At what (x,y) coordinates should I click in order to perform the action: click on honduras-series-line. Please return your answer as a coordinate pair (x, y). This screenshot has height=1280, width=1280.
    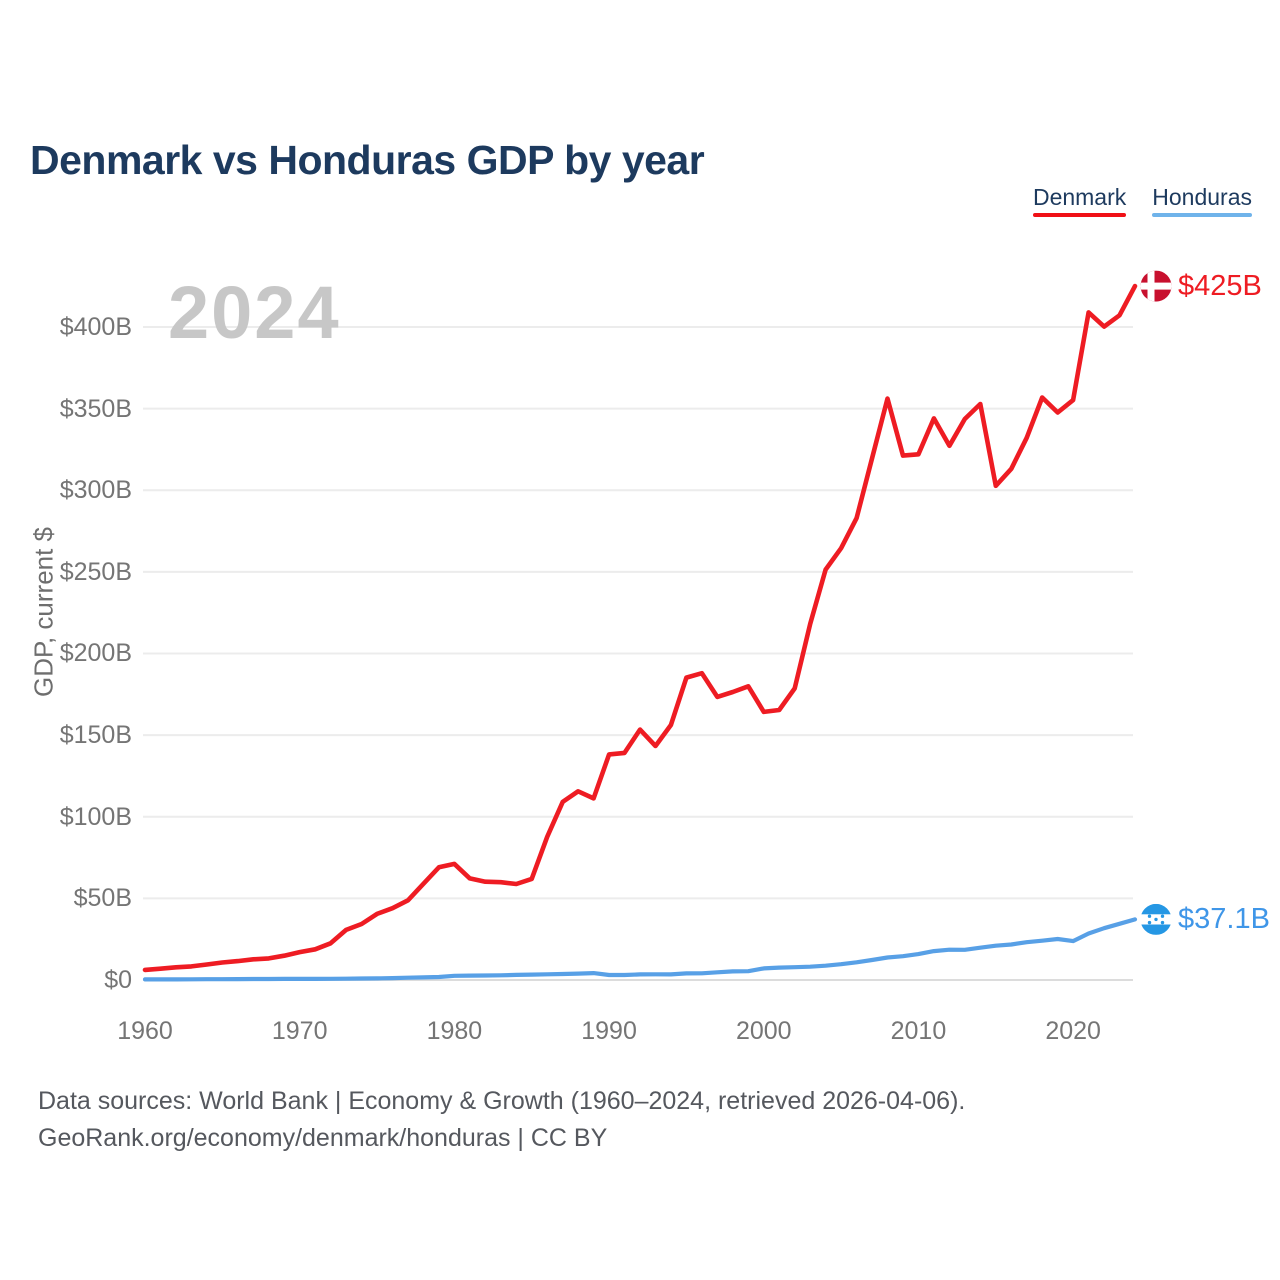
    Looking at the image, I should click on (640, 949).